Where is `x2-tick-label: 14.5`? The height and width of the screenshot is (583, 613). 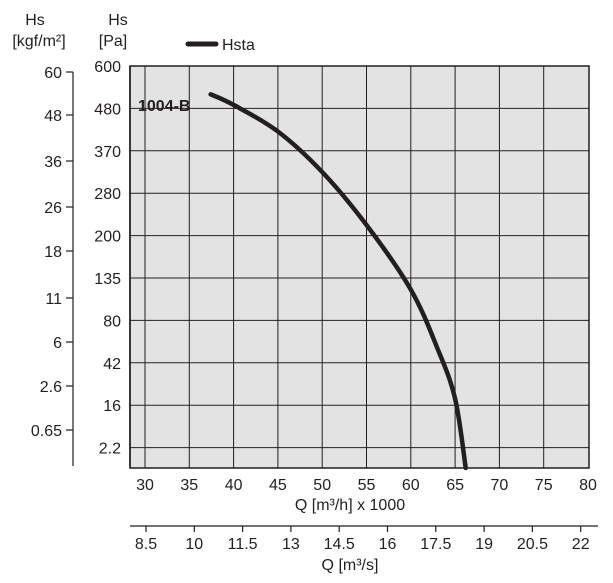
x2-tick-label: 14.5 is located at coordinates (339, 544).